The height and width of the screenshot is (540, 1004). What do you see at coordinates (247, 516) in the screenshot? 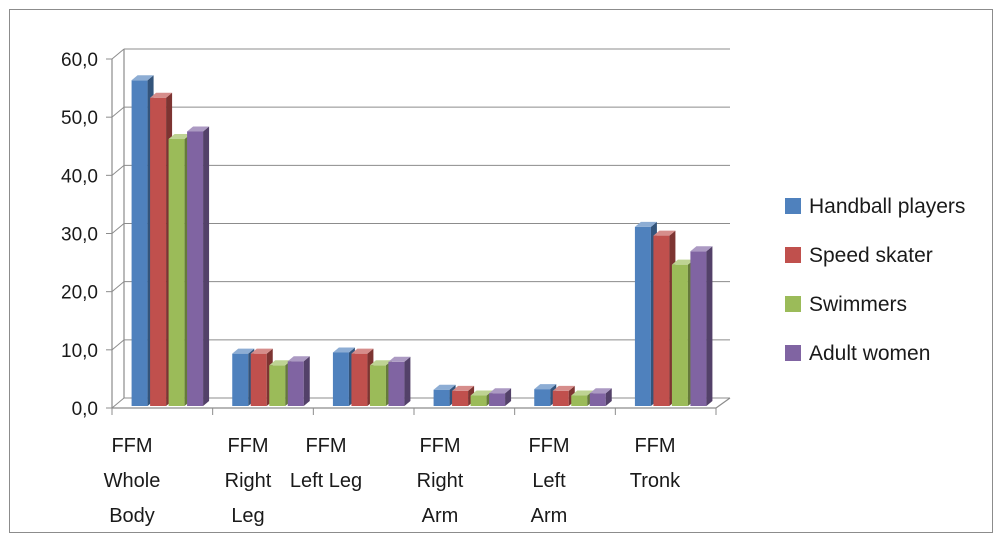
I see `category-label: Leg` at bounding box center [247, 516].